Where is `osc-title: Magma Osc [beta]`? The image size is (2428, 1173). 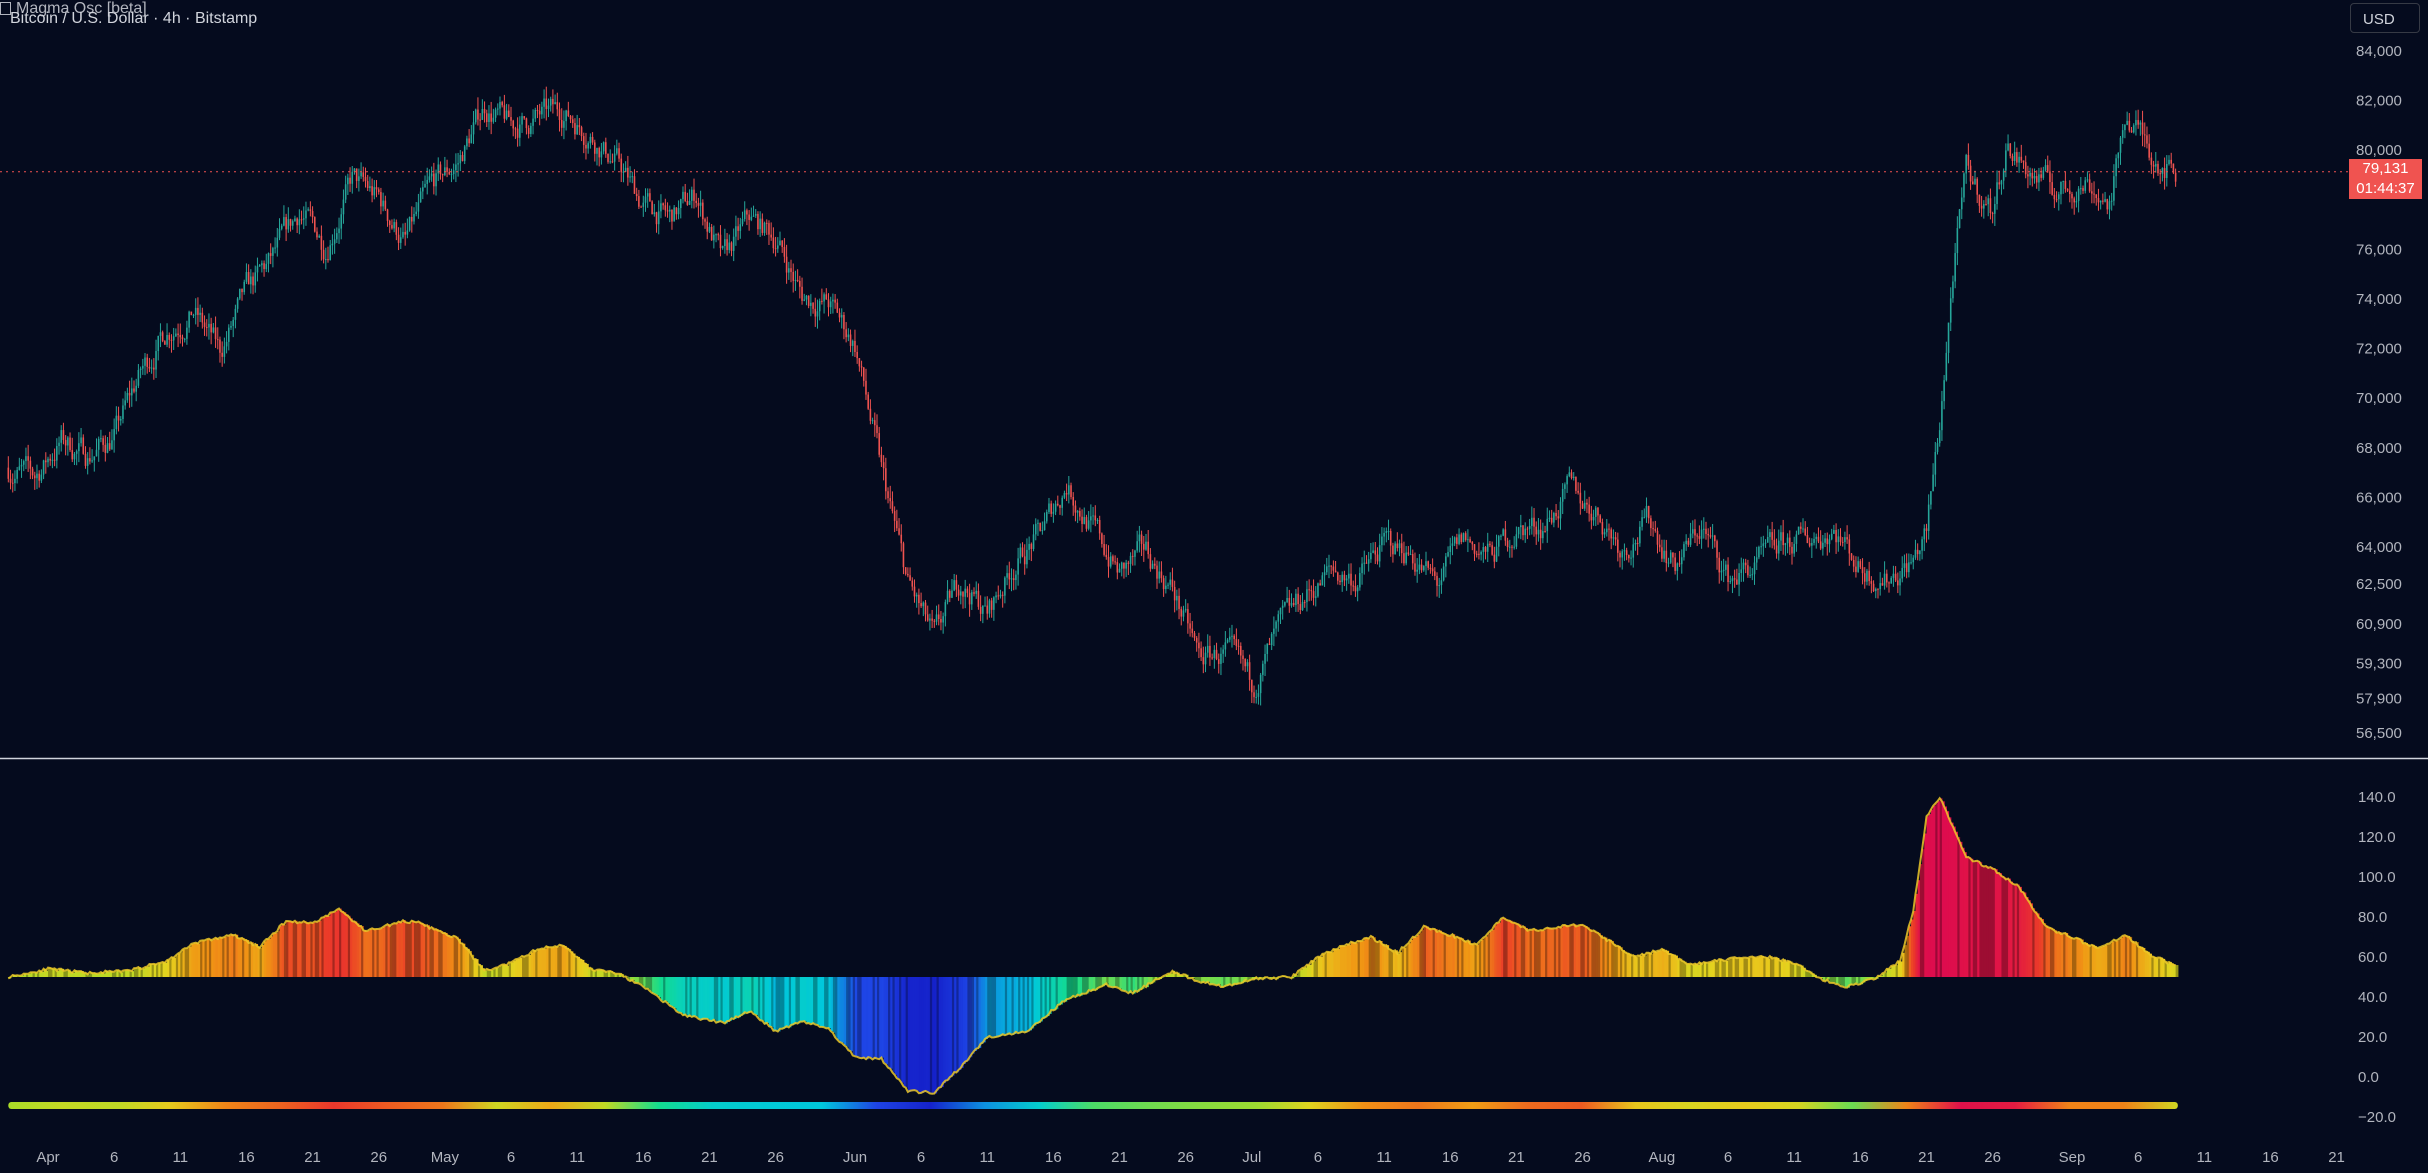
osc-title: Magma Osc [beta] is located at coordinates (1214, 9).